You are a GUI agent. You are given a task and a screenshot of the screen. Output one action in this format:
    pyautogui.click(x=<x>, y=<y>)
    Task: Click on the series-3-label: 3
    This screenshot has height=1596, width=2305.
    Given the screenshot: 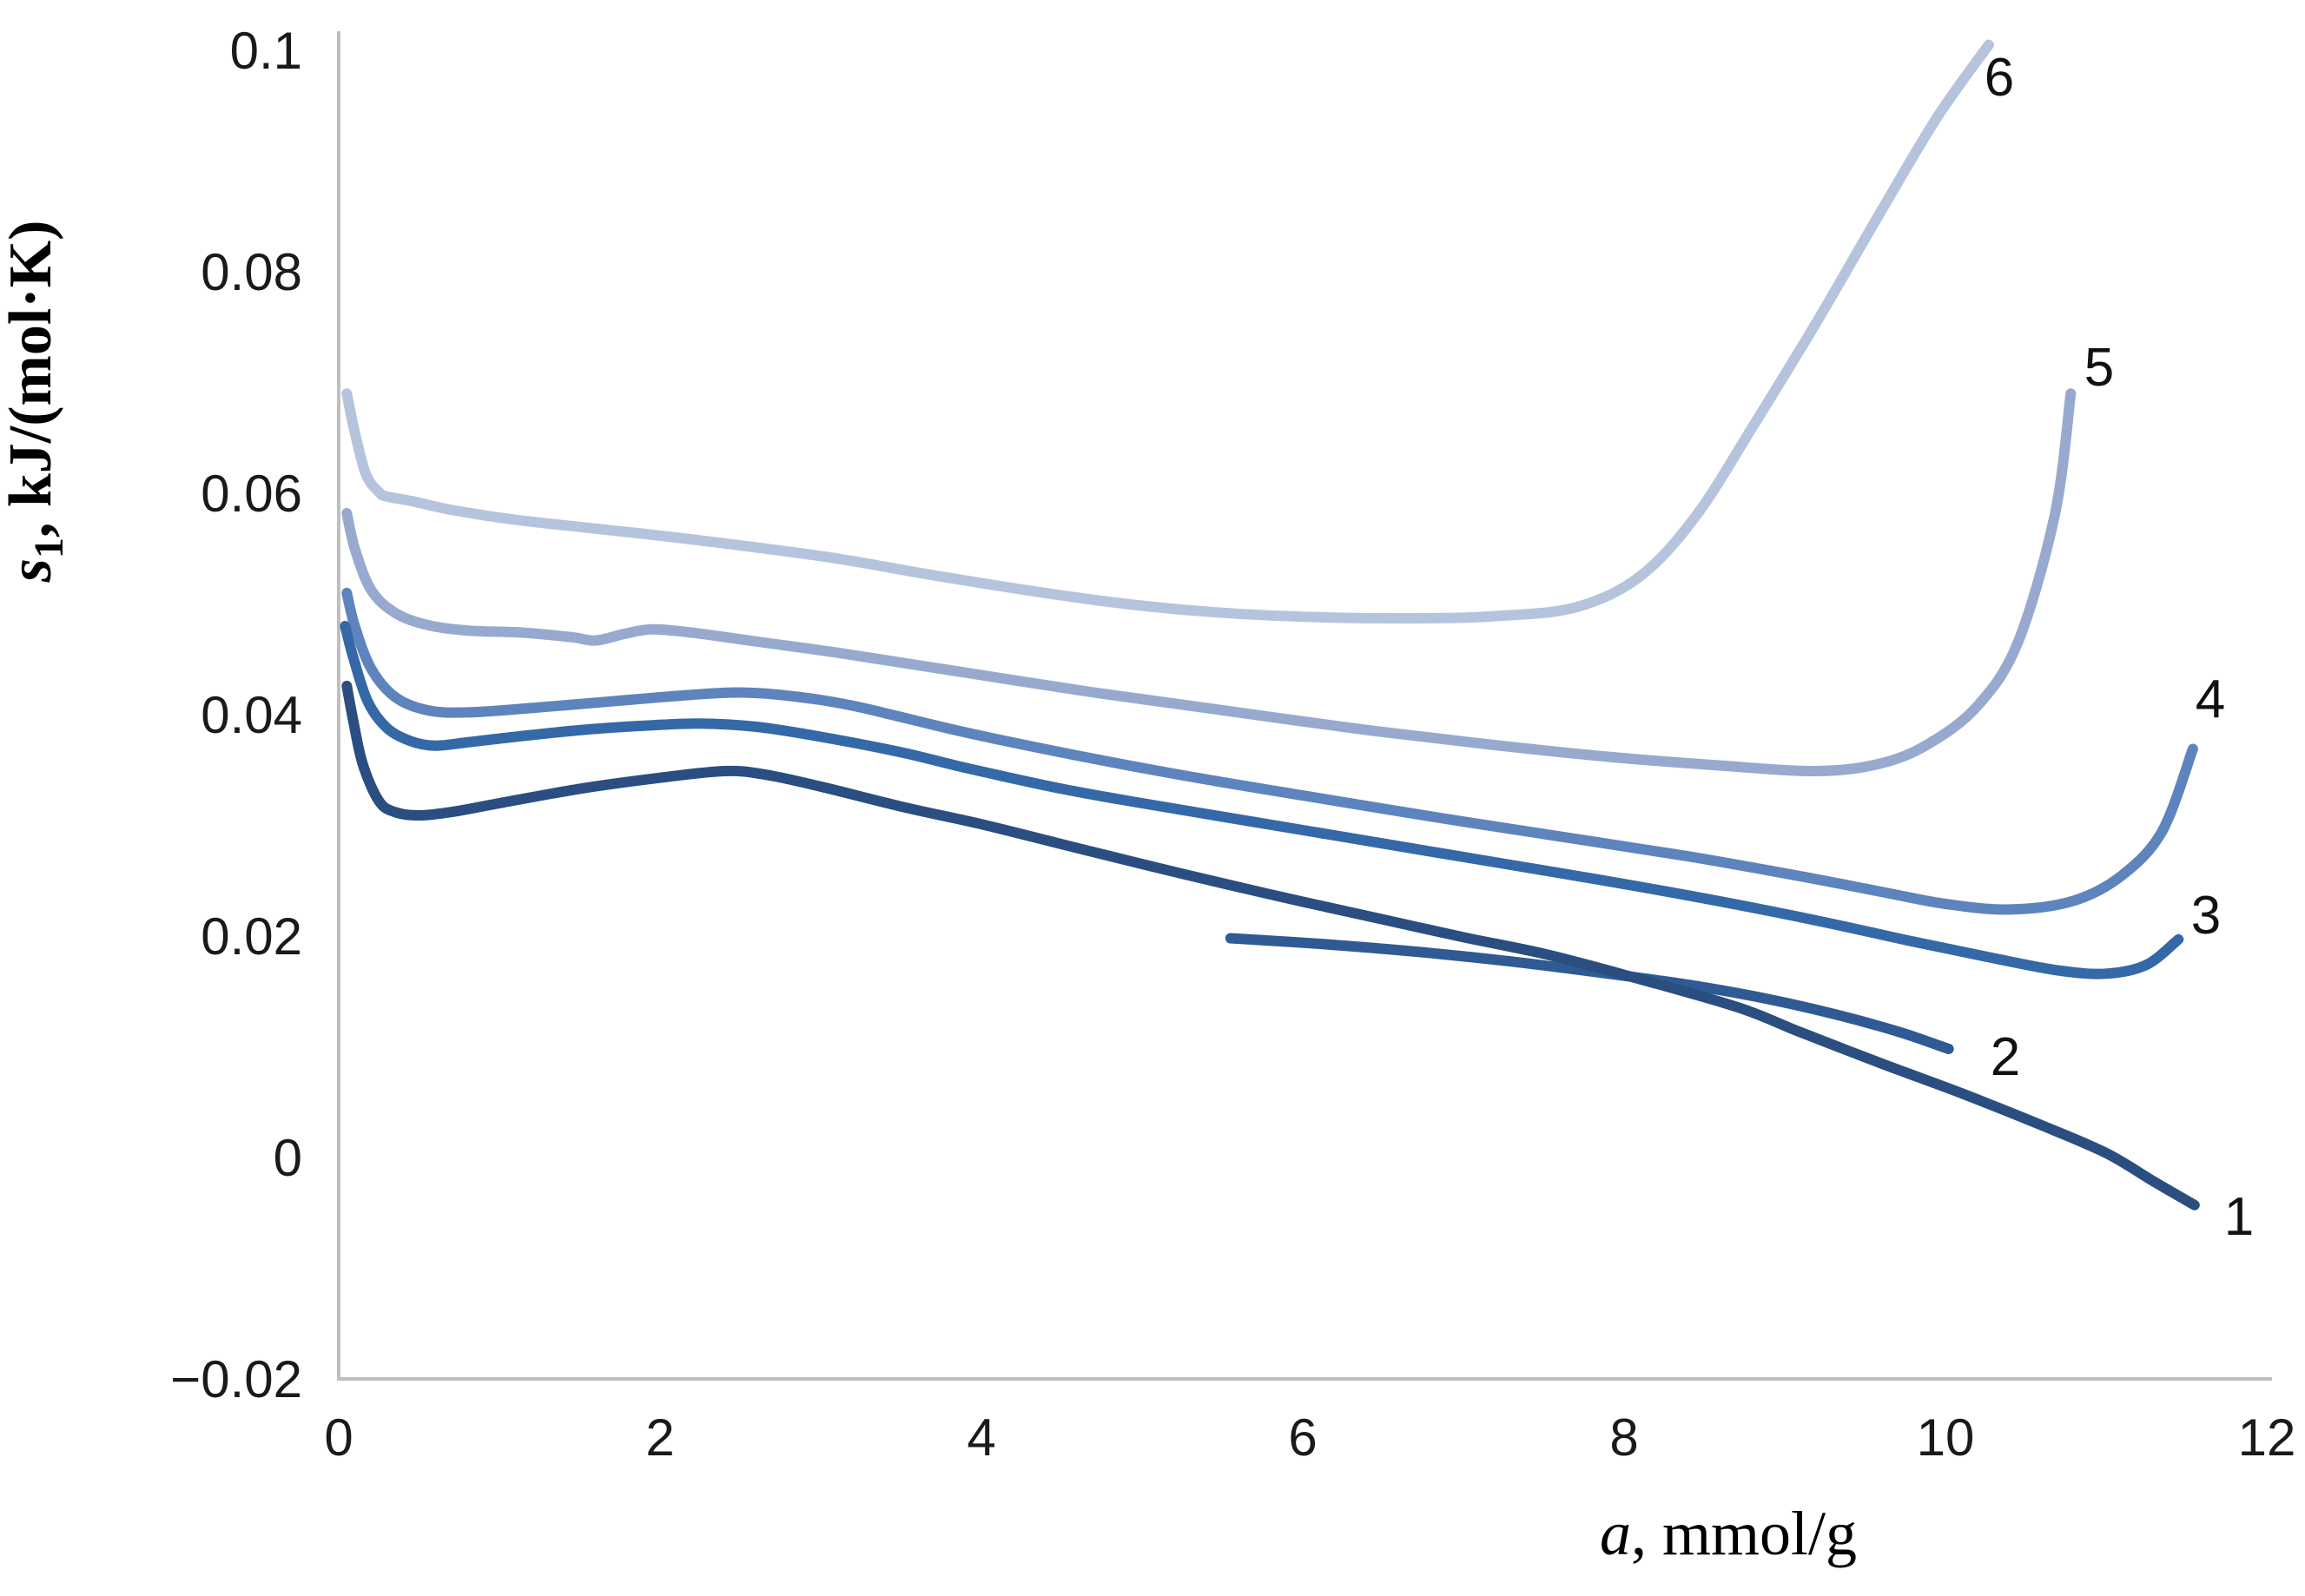 What is the action you would take?
    pyautogui.click(x=2206, y=916)
    